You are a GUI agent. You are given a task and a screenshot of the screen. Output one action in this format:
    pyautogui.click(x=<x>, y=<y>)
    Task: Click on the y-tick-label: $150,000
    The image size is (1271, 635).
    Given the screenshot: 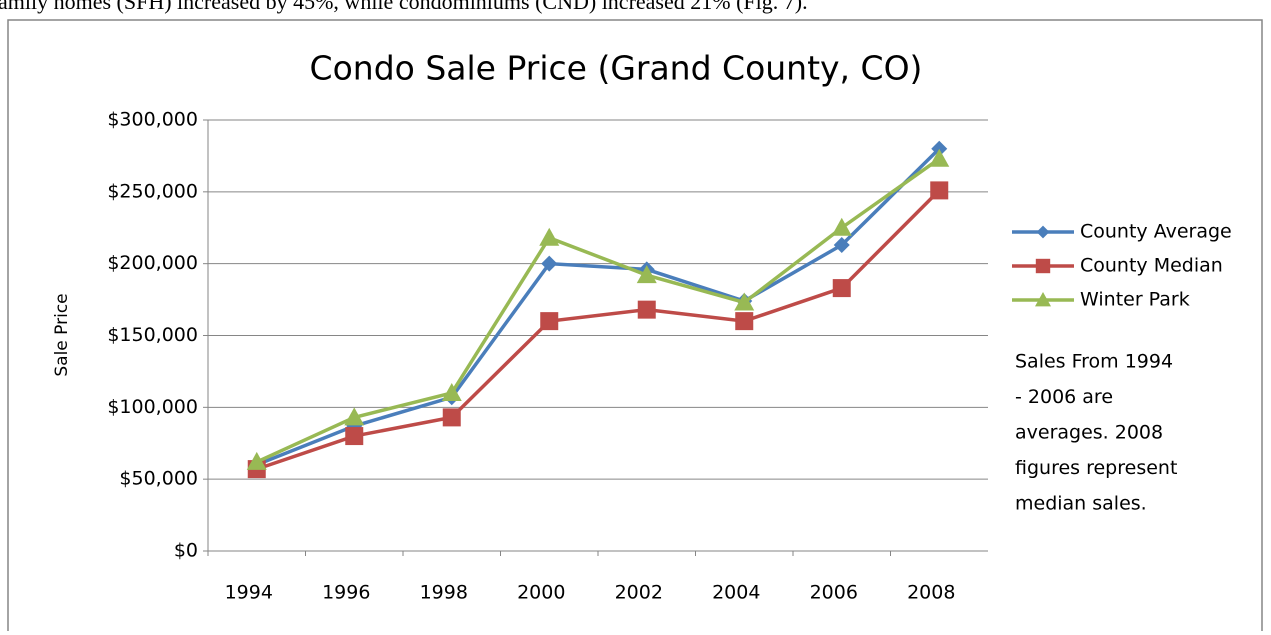 What is the action you would take?
    pyautogui.click(x=152, y=335)
    